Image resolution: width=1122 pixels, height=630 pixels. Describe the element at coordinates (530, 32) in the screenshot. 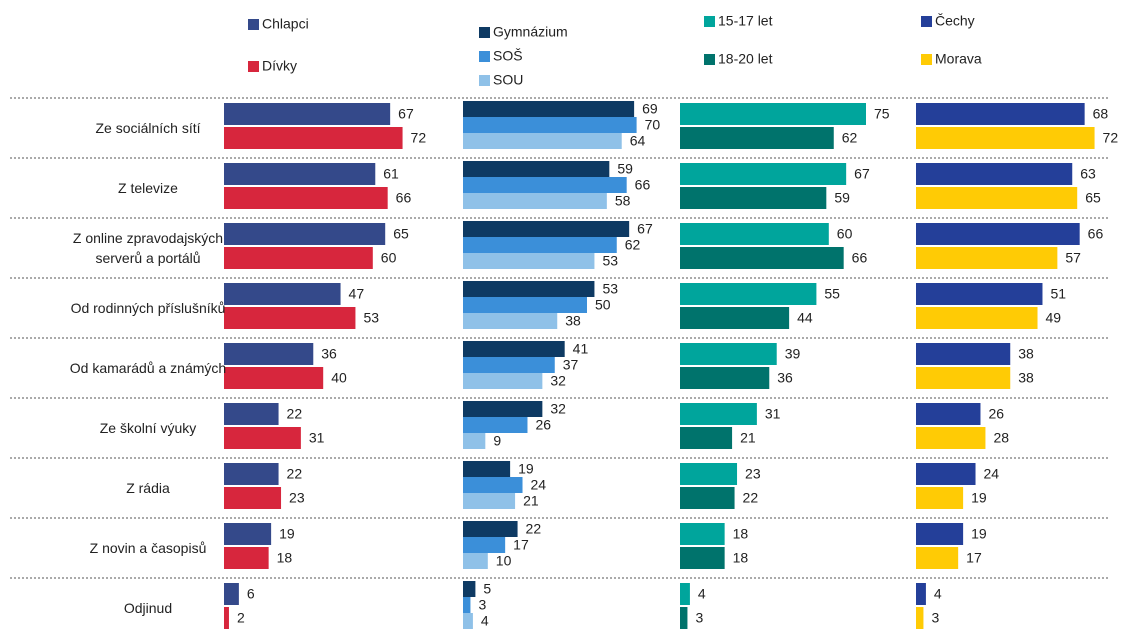

I see `legend-label: Gymnázium` at that location.